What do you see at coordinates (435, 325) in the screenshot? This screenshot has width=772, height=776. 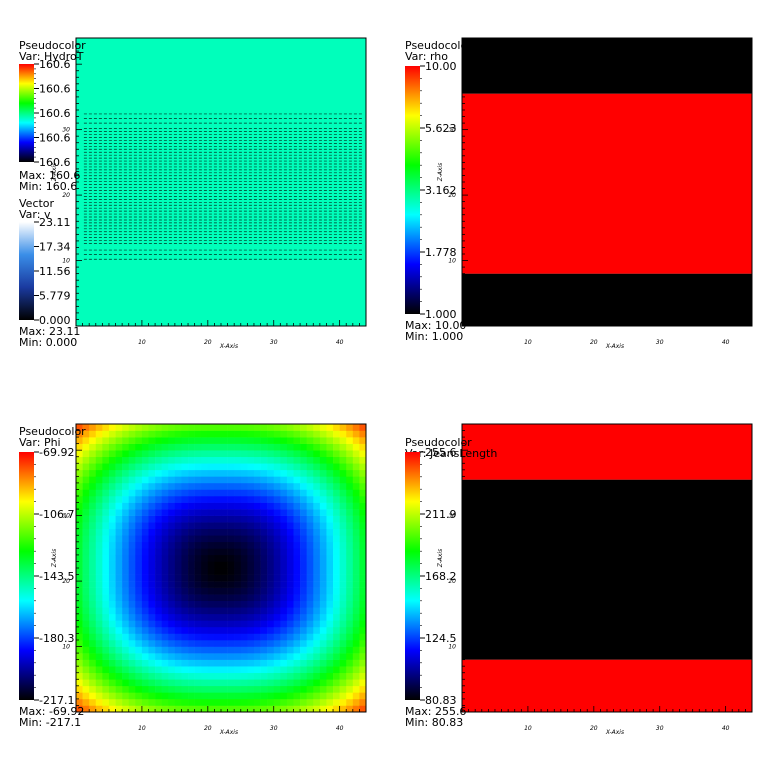 I see `legend-max: Max: 10.00` at bounding box center [435, 325].